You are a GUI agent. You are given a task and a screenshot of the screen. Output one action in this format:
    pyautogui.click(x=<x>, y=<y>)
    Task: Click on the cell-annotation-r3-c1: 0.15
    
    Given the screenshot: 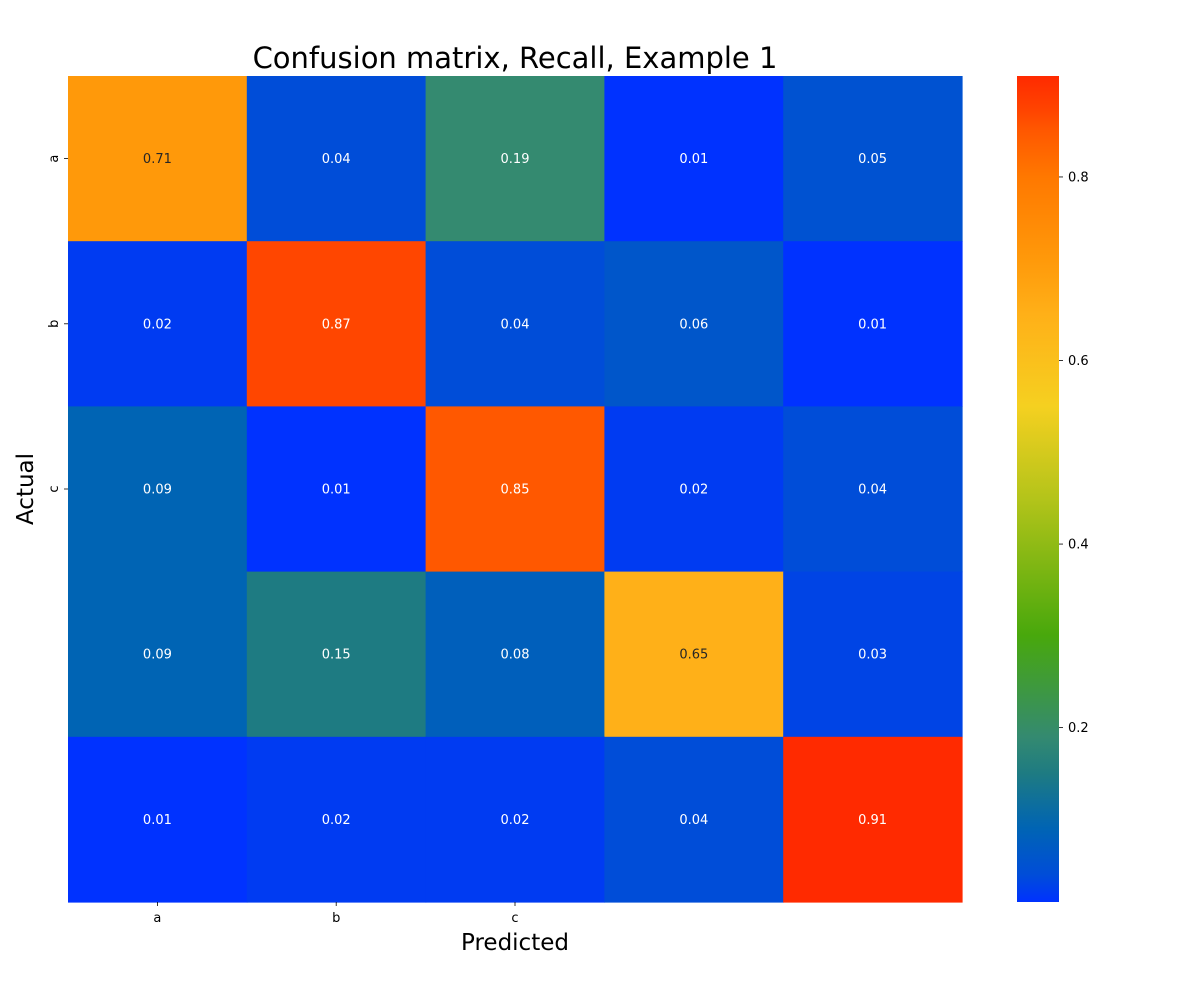 What is the action you would take?
    pyautogui.click(x=336, y=655)
    